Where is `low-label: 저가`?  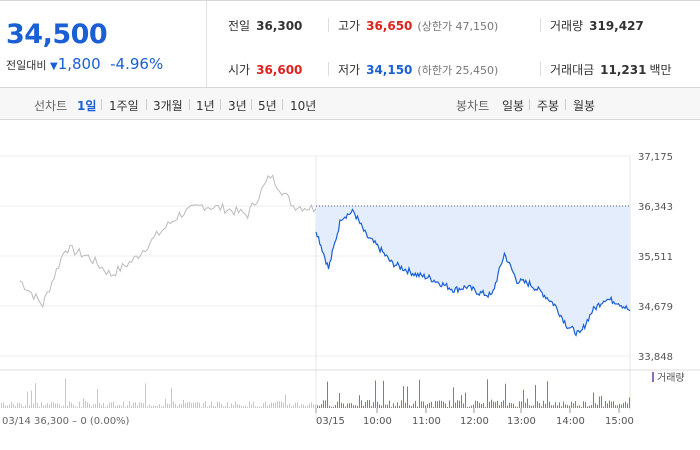
low-label: 저가 is located at coordinates (349, 70).